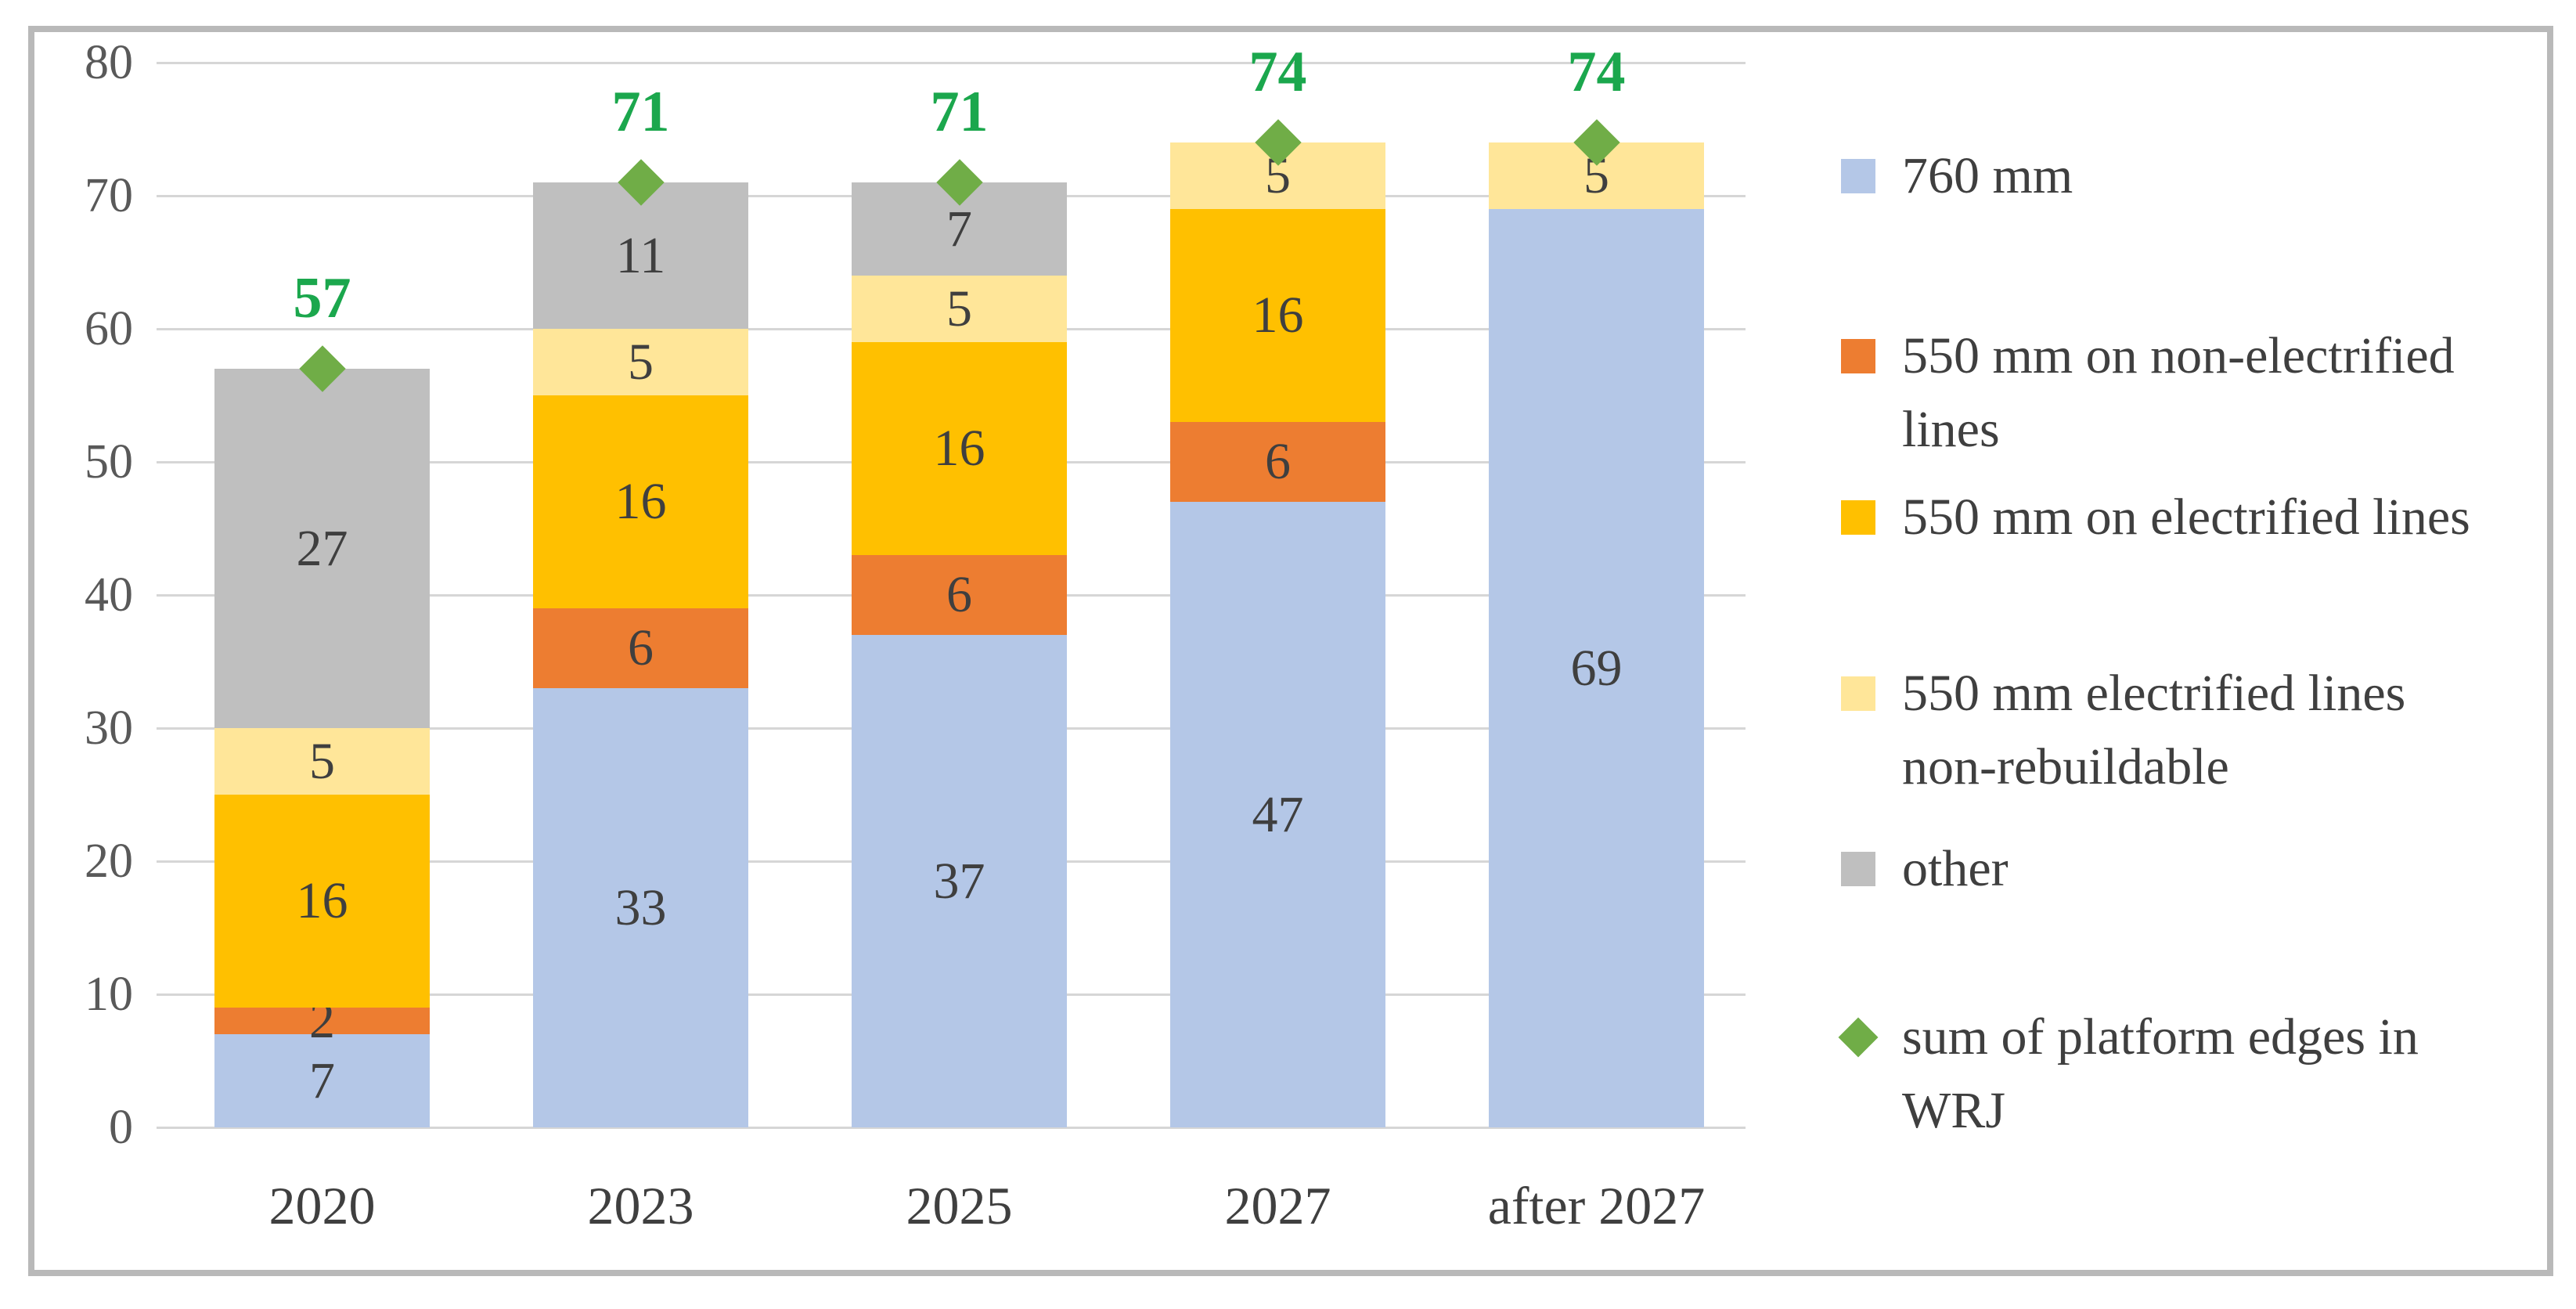  What do you see at coordinates (640, 1205) in the screenshot?
I see `x-axis-label: 2023` at bounding box center [640, 1205].